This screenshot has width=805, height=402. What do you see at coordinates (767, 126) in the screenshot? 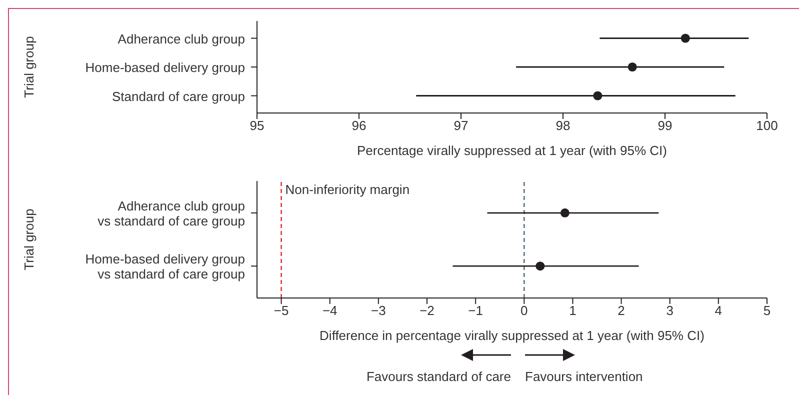
I see `x-tick-label: 100` at bounding box center [767, 126].